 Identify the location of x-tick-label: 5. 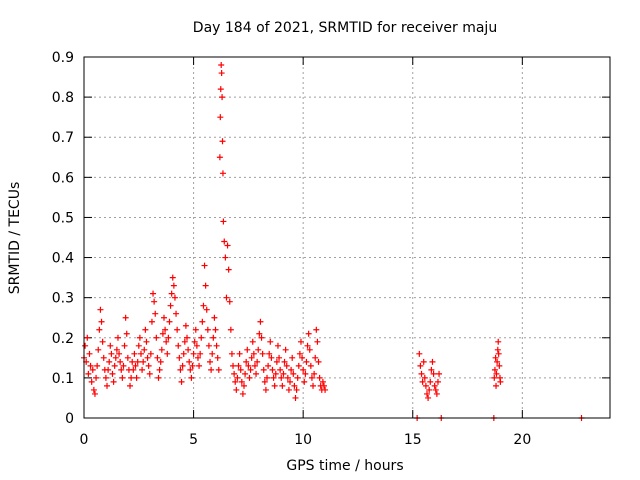
(193, 440).